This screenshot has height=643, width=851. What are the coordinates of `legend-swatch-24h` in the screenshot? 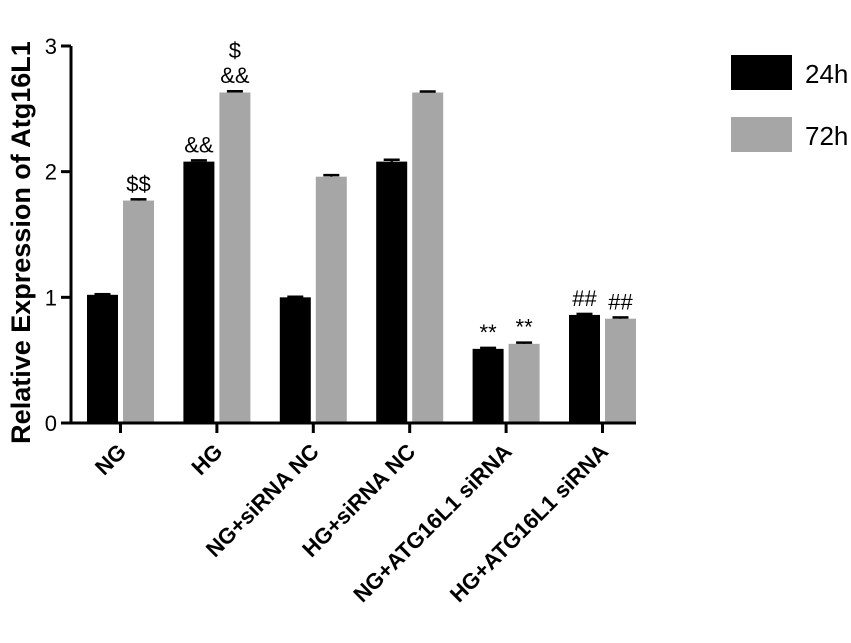 It's located at (761, 72).